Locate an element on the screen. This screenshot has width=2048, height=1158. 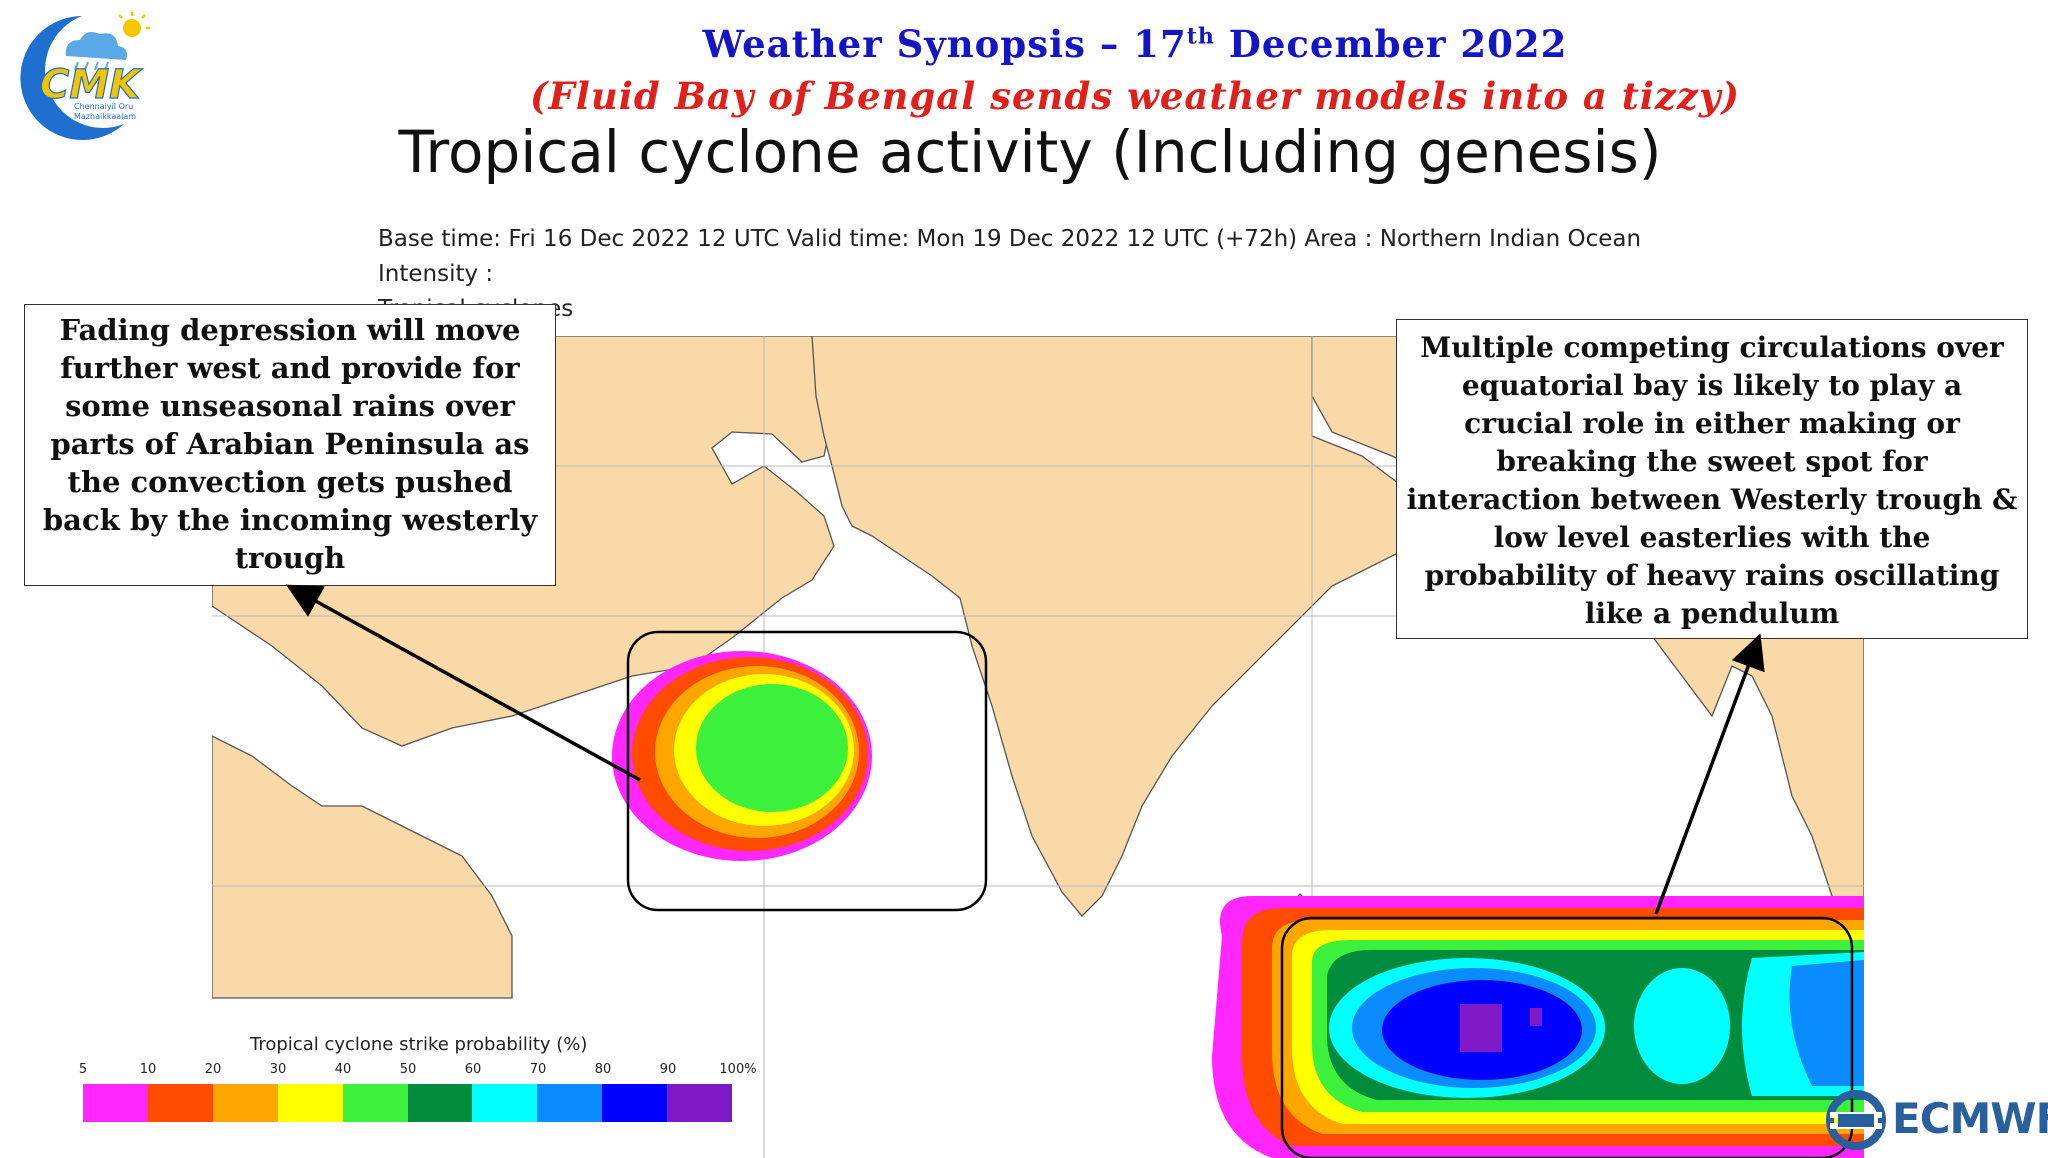
legend-ticks: 5 10 20 30 40 50 60 70 80 90 100% is located at coordinates (420, 1072).